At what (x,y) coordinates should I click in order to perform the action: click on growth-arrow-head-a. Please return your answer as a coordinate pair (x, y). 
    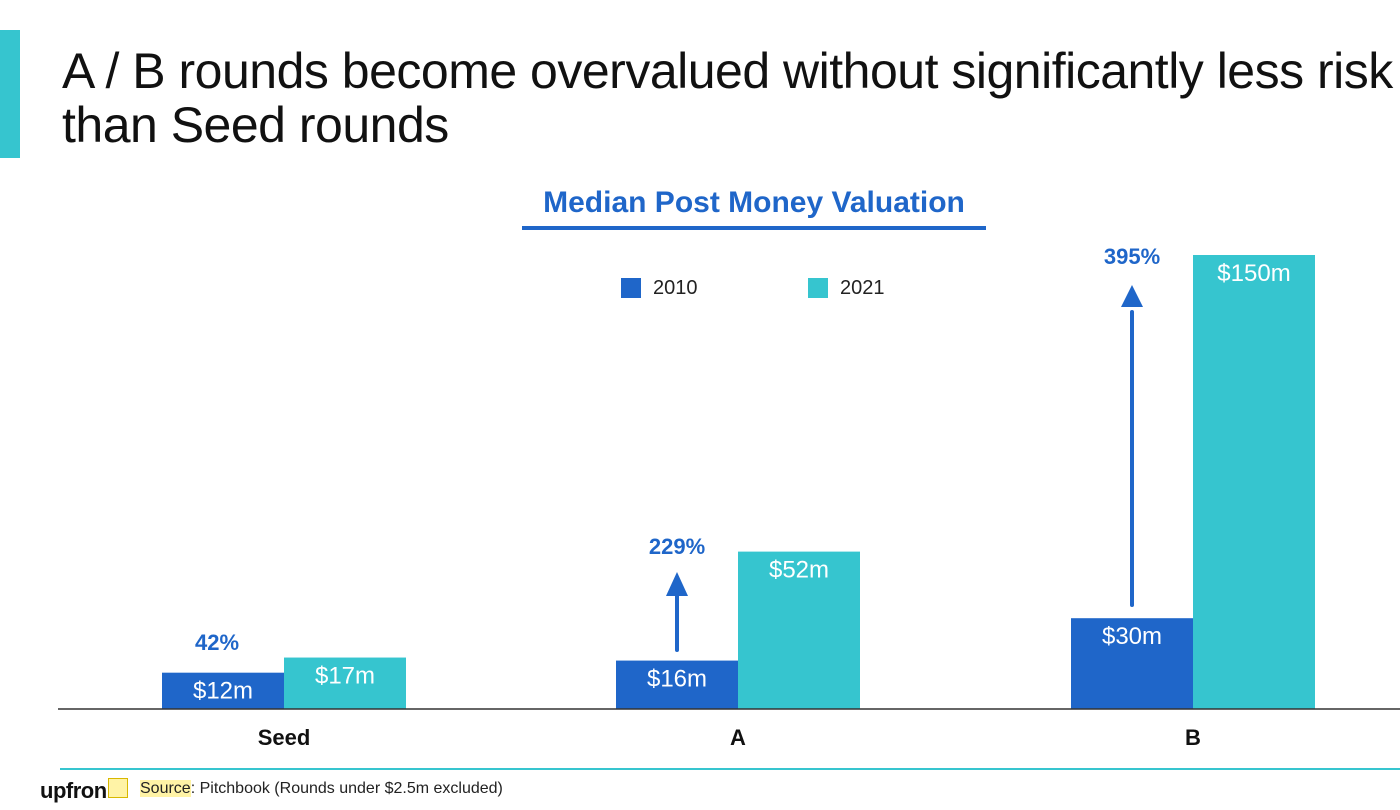
    Looking at the image, I should click on (677, 584).